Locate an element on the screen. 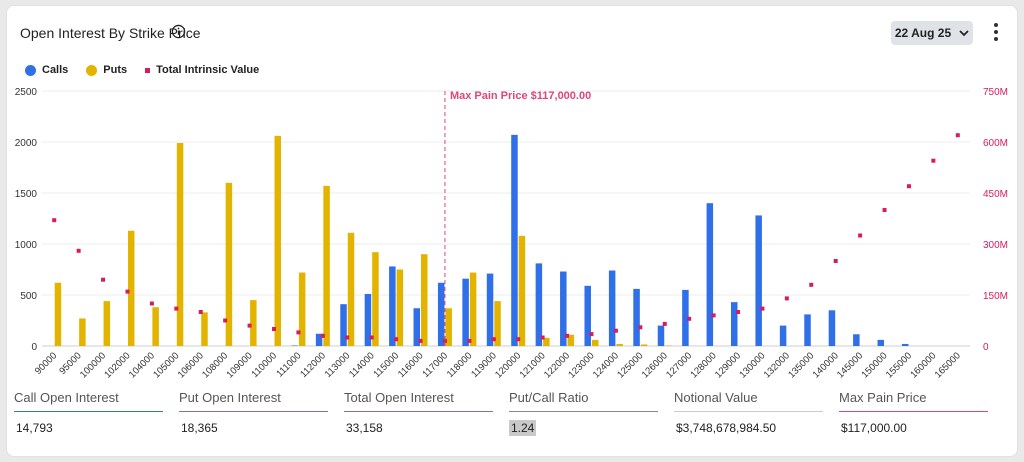  stat-put-call-ratio: Put/Call Ratio 1.24 is located at coordinates (583, 413).